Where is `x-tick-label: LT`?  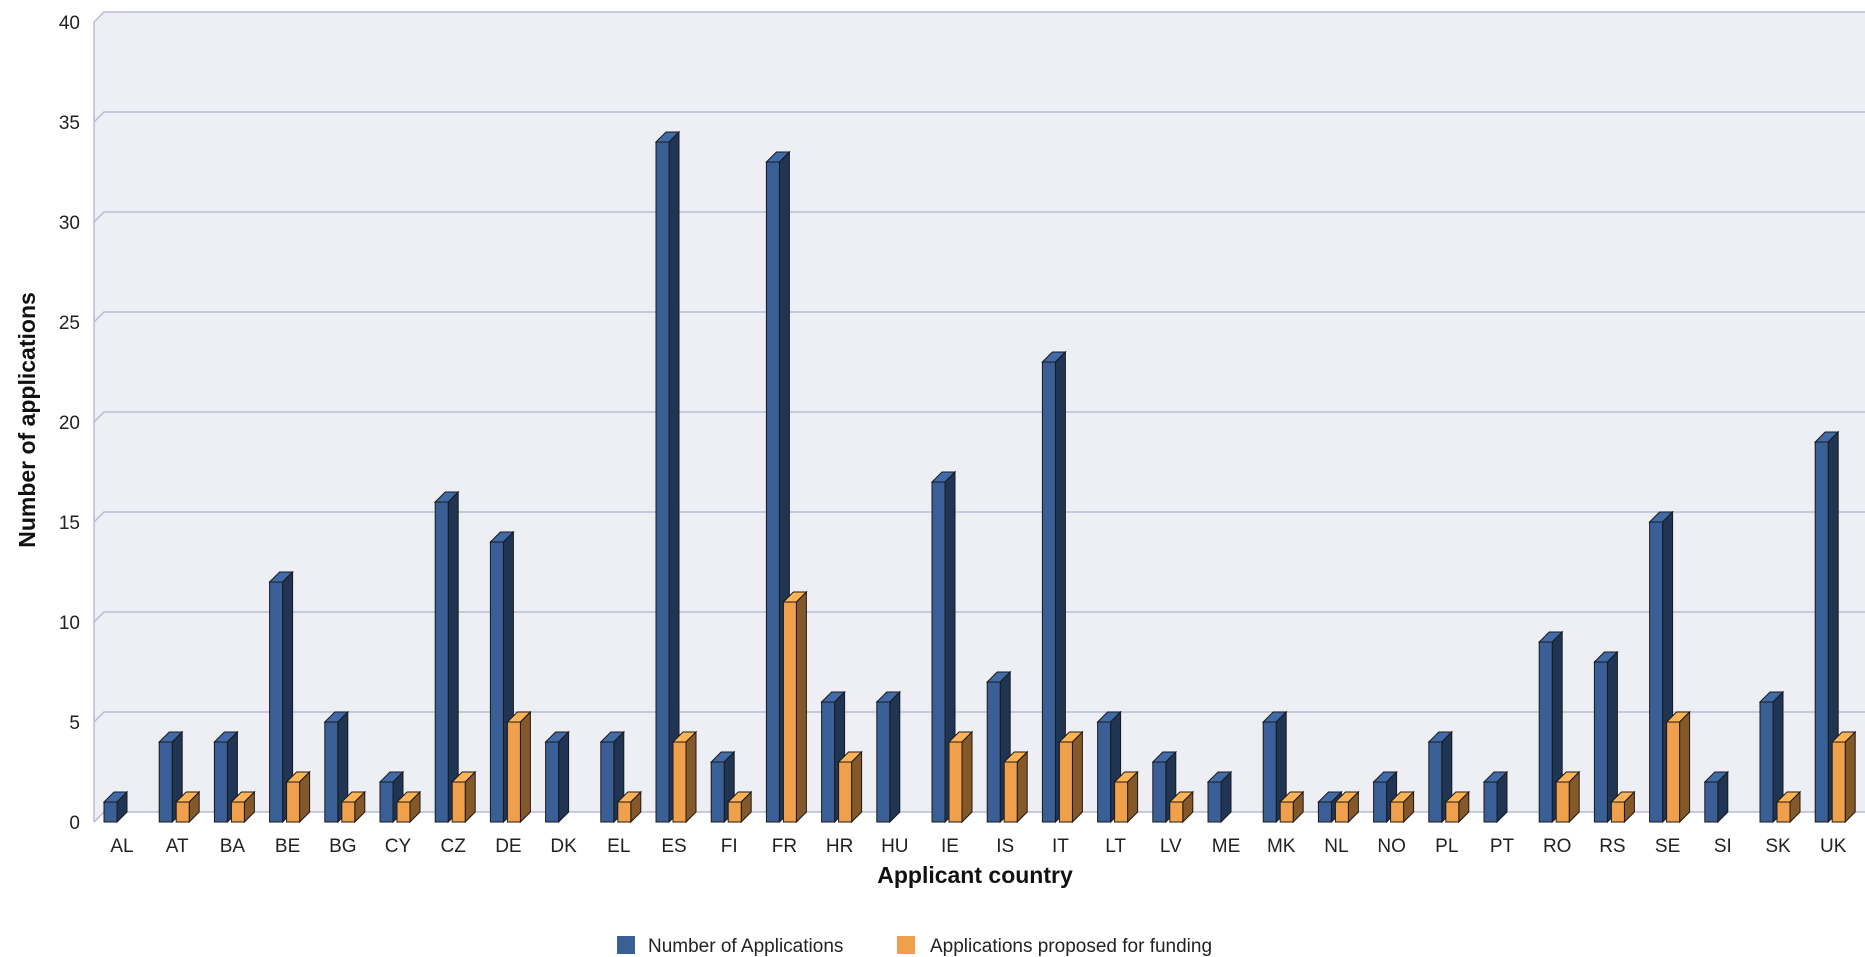
x-tick-label: LT is located at coordinates (1115, 846).